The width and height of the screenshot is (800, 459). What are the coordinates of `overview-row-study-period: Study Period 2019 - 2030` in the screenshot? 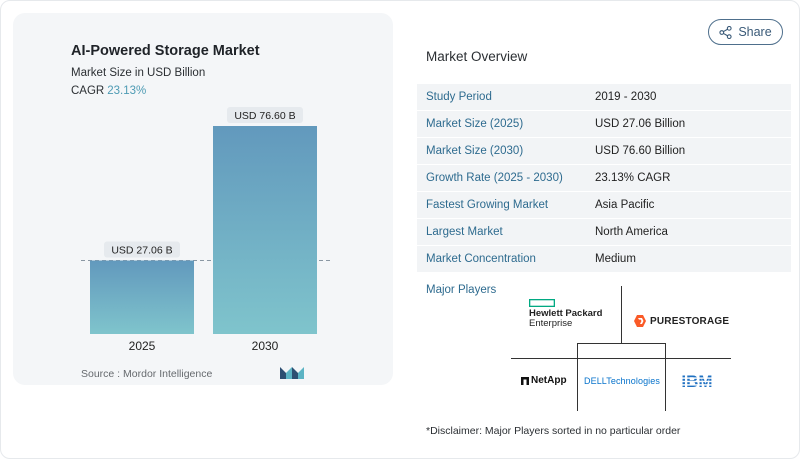 It's located at (604, 97).